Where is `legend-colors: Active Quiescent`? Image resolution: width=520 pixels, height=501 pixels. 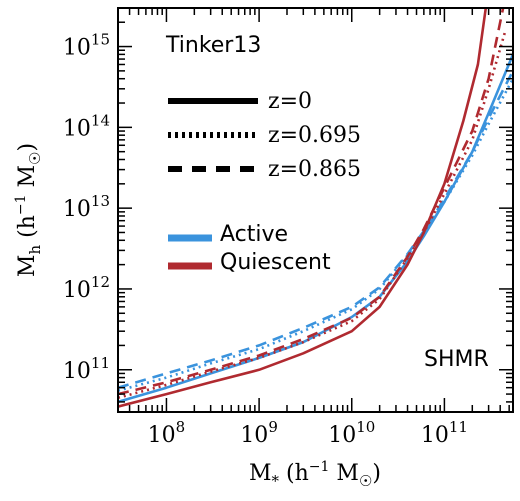
legend-colors: Active Quiescent is located at coordinates (249, 248).